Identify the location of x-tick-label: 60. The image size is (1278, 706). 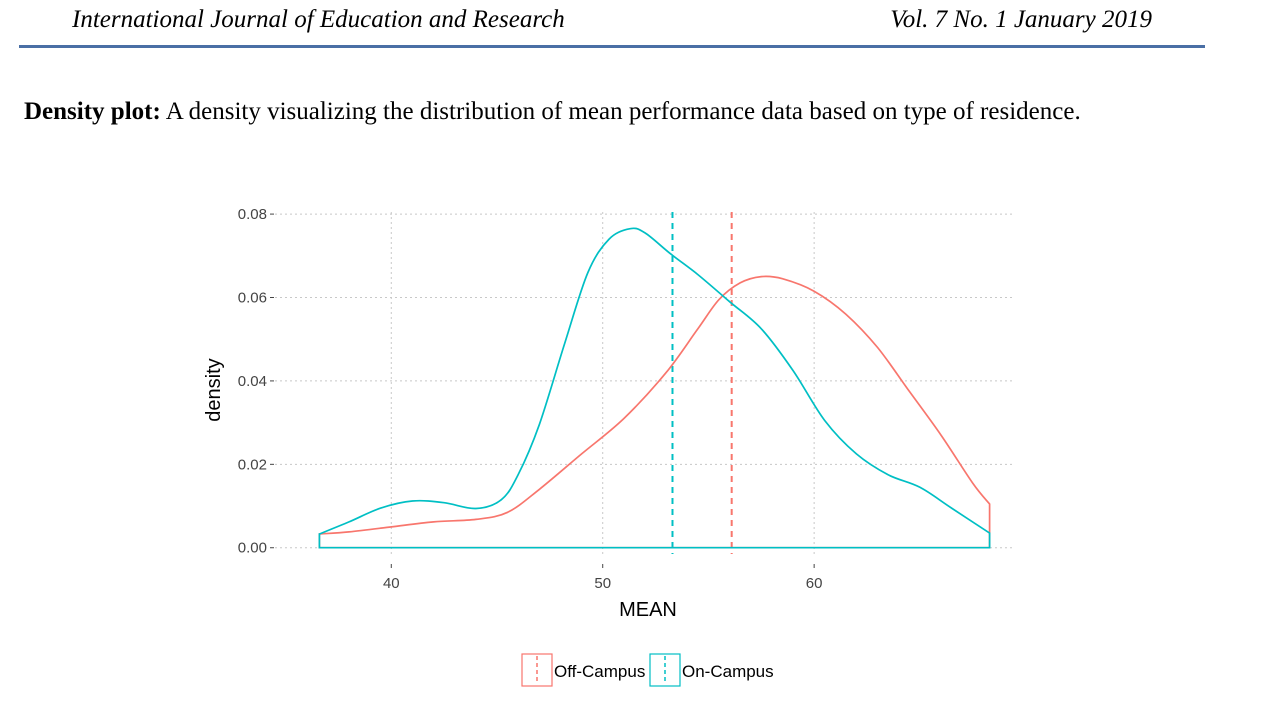
(814, 583).